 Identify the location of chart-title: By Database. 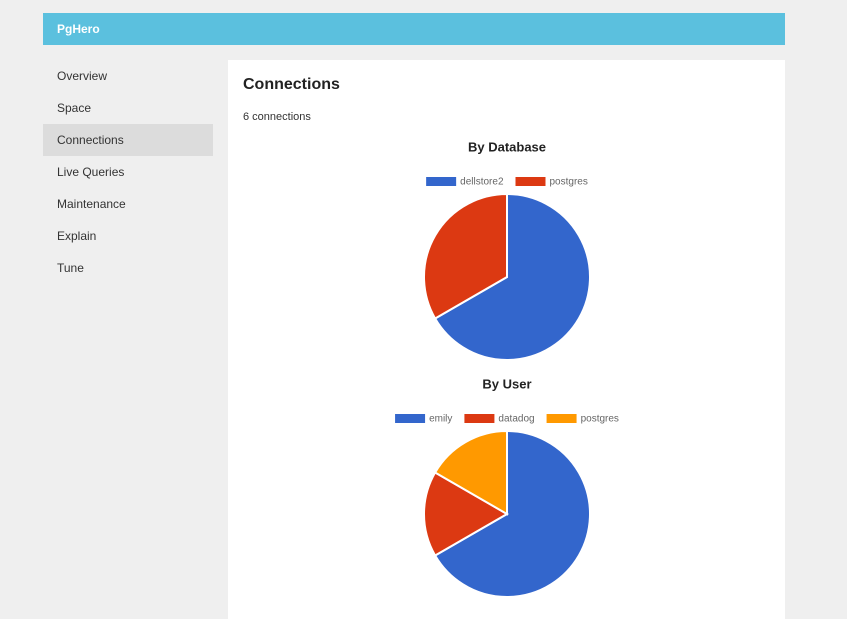
(507, 146).